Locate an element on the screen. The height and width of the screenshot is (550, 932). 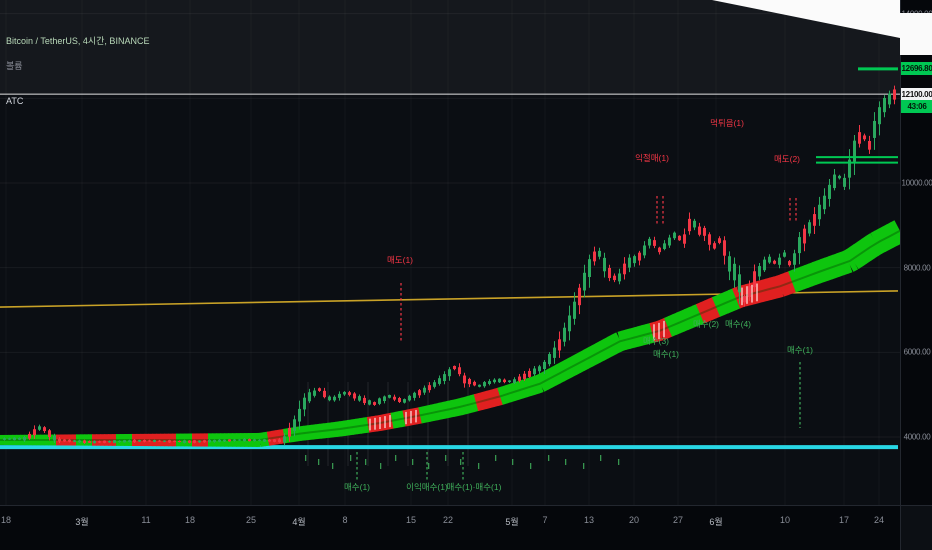
signal-label-sell: 매도(1) is located at coordinates (400, 260).